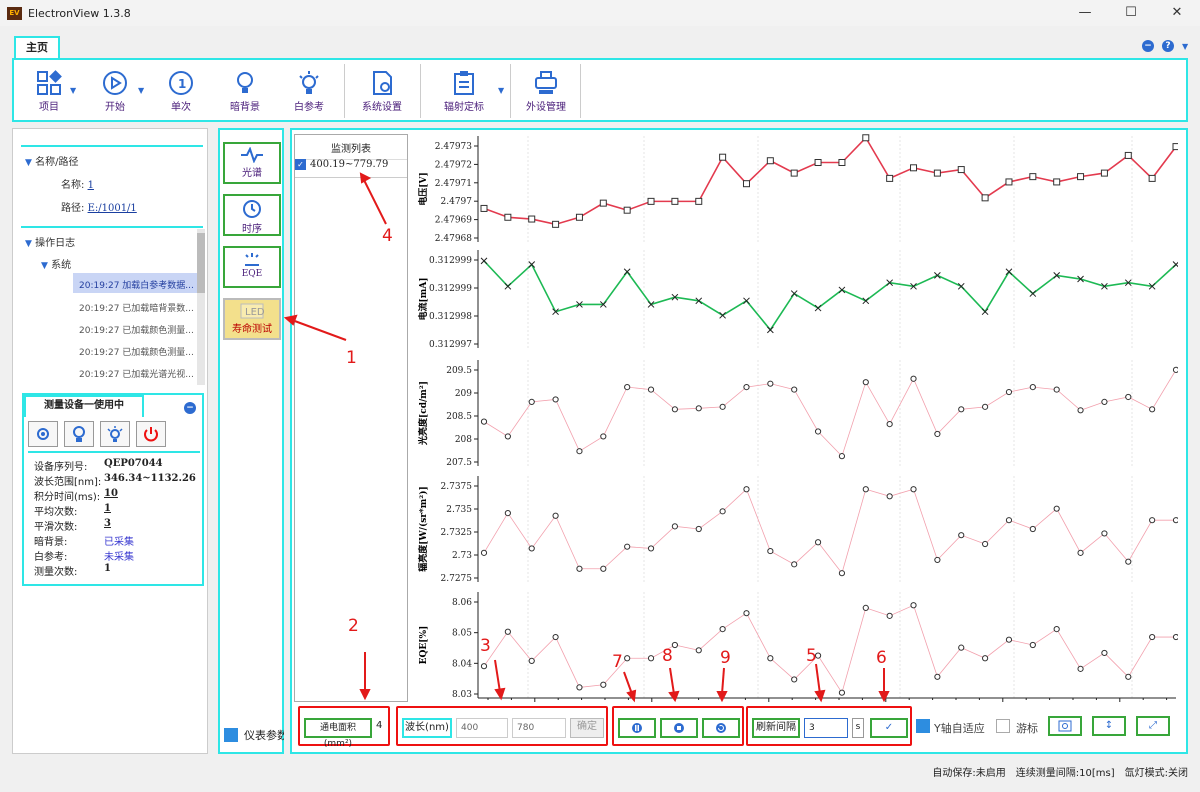 This screenshot has width=1200, height=792. What do you see at coordinates (79, 434) in the screenshot?
I see `device-dark-button` at bounding box center [79, 434].